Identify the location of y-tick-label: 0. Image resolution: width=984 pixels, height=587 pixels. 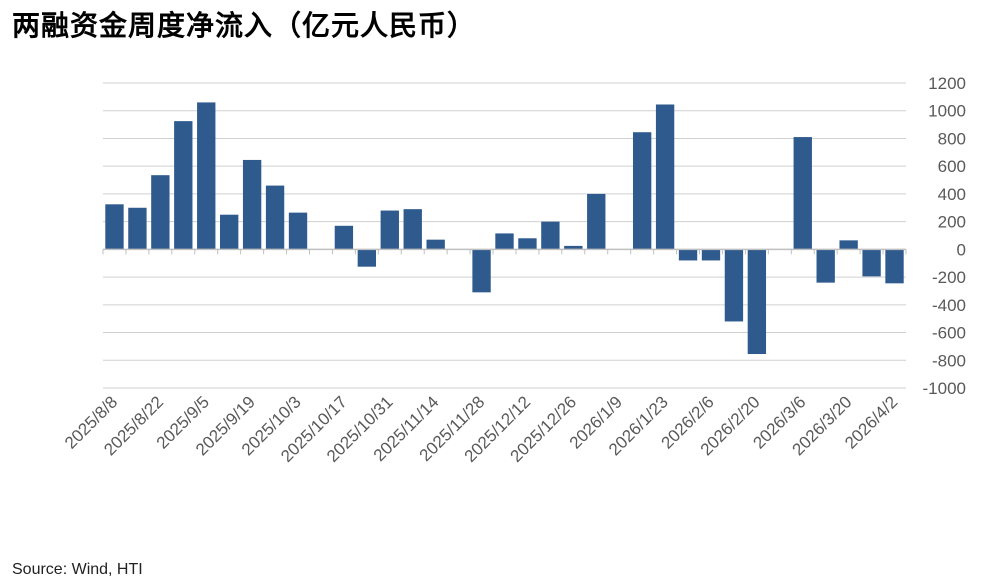
(961, 249).